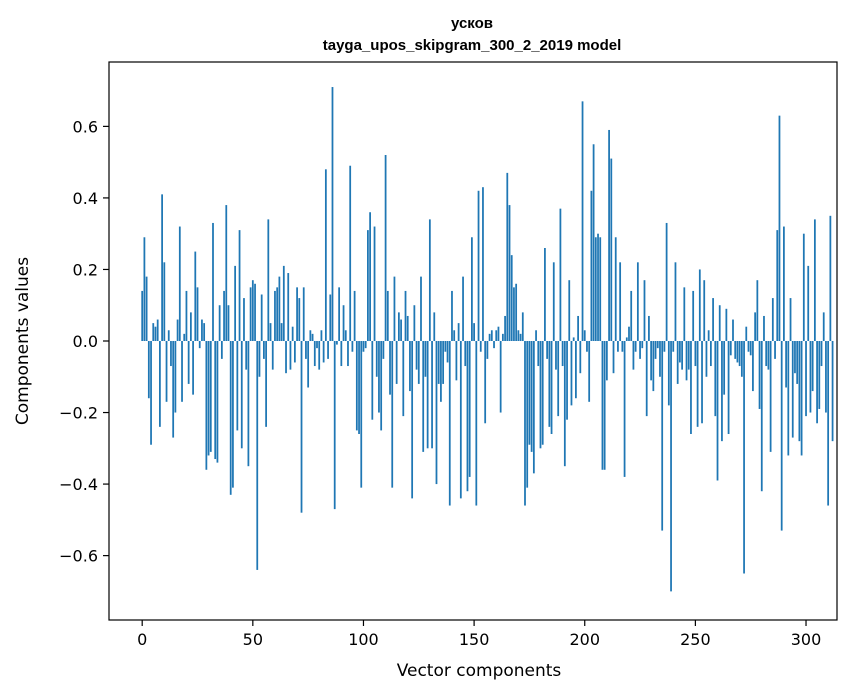  I want to click on x-axis-ticks: 0 50 100 150 200 250 300, so click(479, 634).